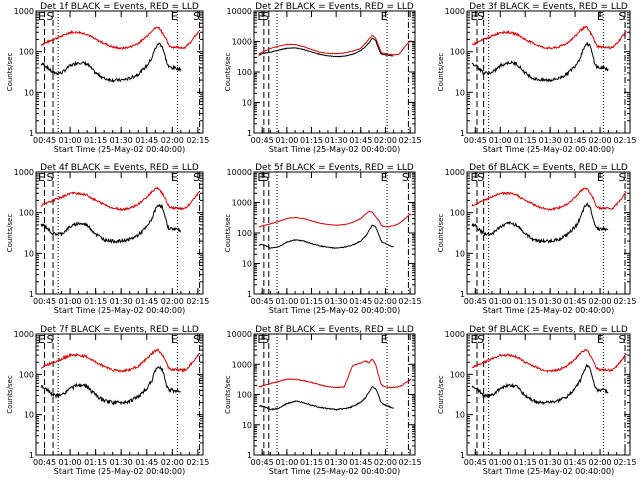 Image resolution: width=640 pixels, height=480 pixels. What do you see at coordinates (334, 168) in the screenshot?
I see `panel-title: Det 5f BLACK = Events, RED = LLD` at bounding box center [334, 168].